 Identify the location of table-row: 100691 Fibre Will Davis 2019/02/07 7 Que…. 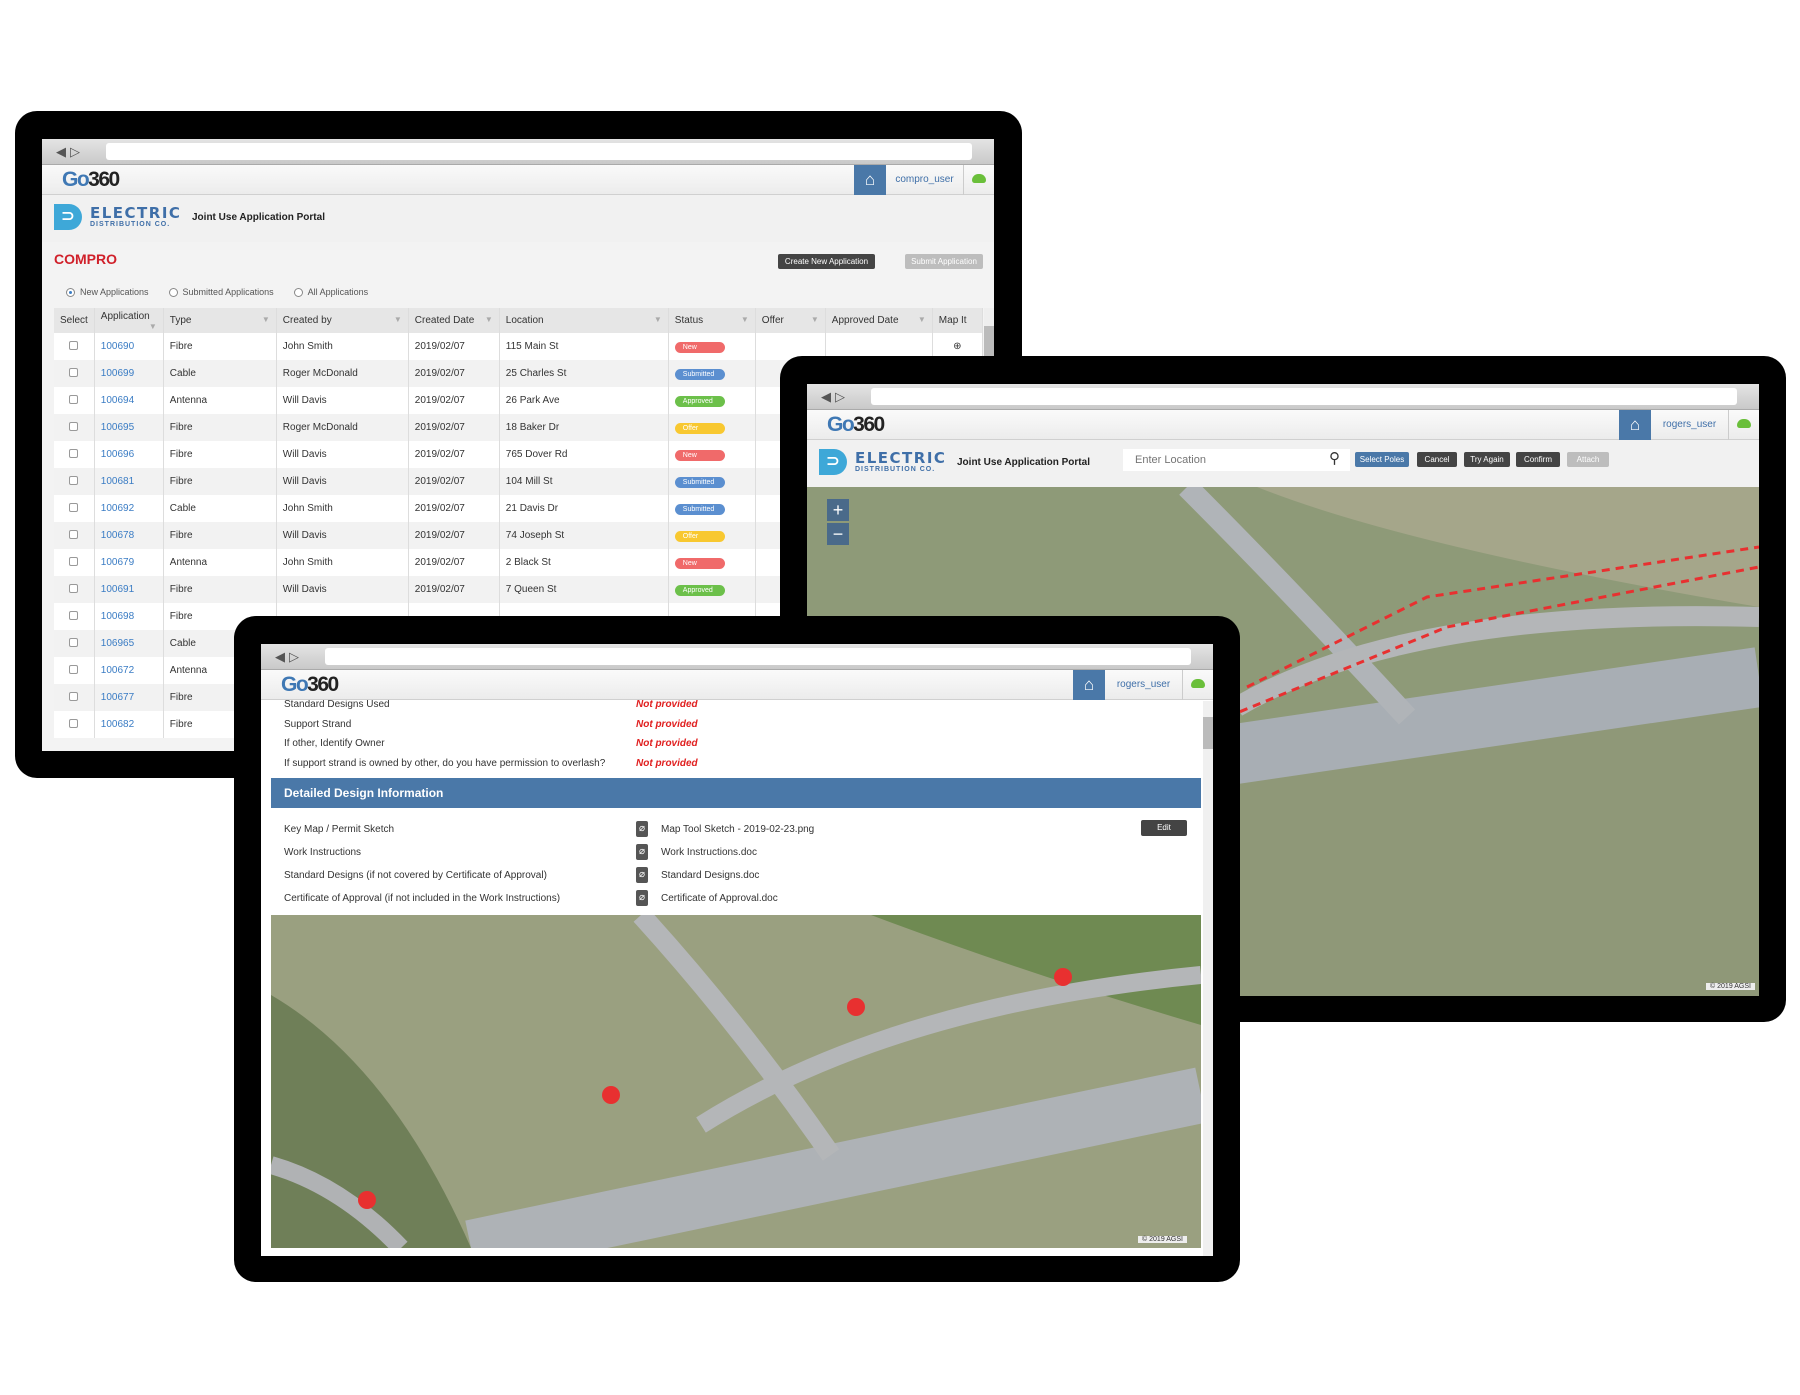
(518, 589).